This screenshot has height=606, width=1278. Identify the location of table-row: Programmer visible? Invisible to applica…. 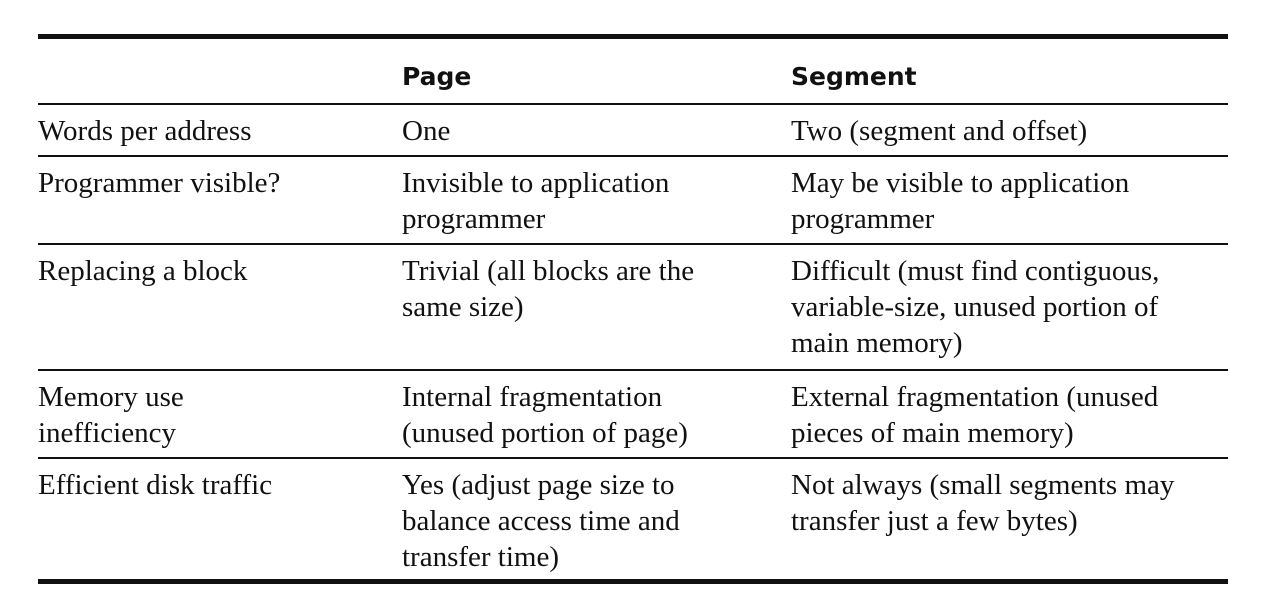
(633, 200).